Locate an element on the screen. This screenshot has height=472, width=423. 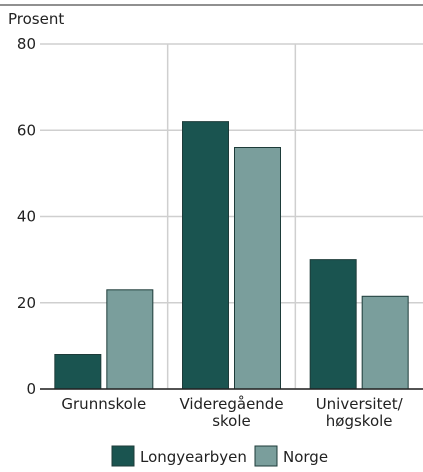
x-tick-label: høgskole is located at coordinates (359, 421).